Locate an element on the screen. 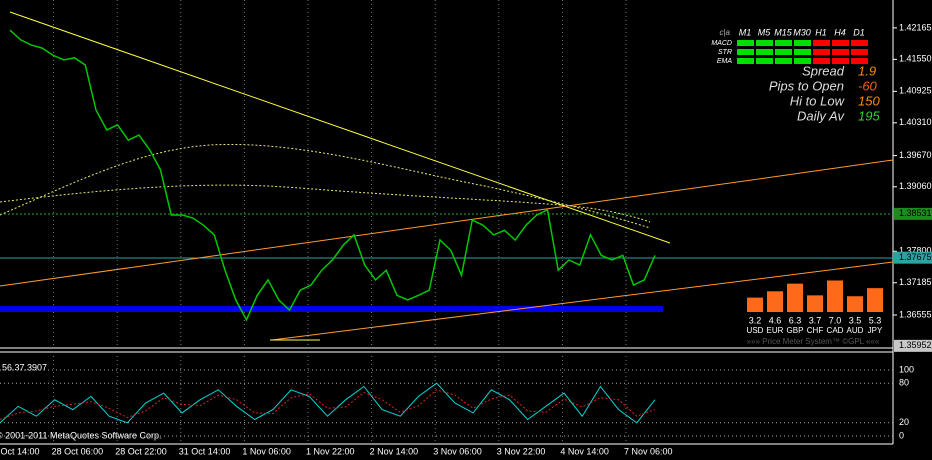 This screenshot has width=932, height=460. y-tick-label: 1.36555 is located at coordinates (915, 314).